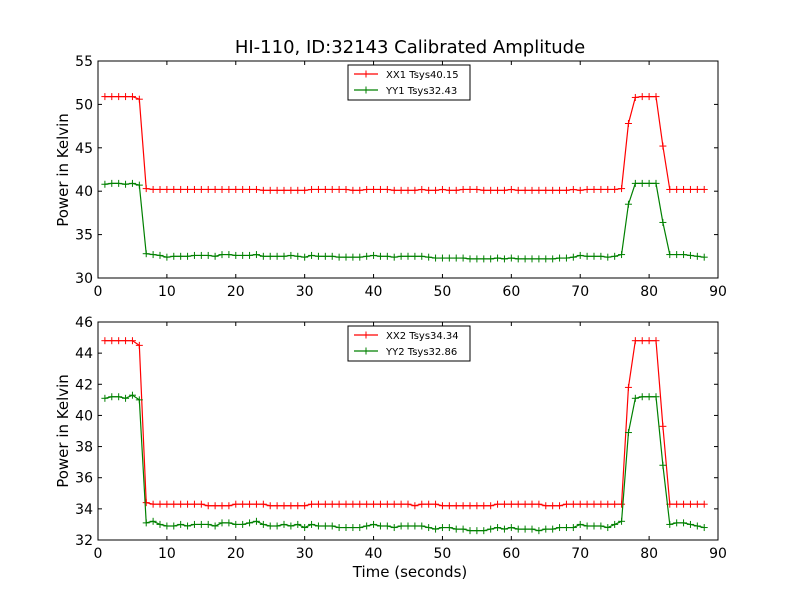 Image resolution: width=800 pixels, height=600 pixels. What do you see at coordinates (167, 554) in the screenshot?
I see `bottom-x-tick-label: 10` at bounding box center [167, 554].